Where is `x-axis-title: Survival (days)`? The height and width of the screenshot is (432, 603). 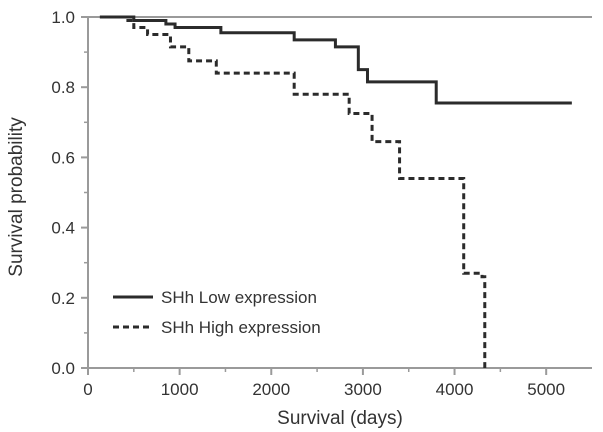 x-axis-title: Survival (days) is located at coordinates (340, 418).